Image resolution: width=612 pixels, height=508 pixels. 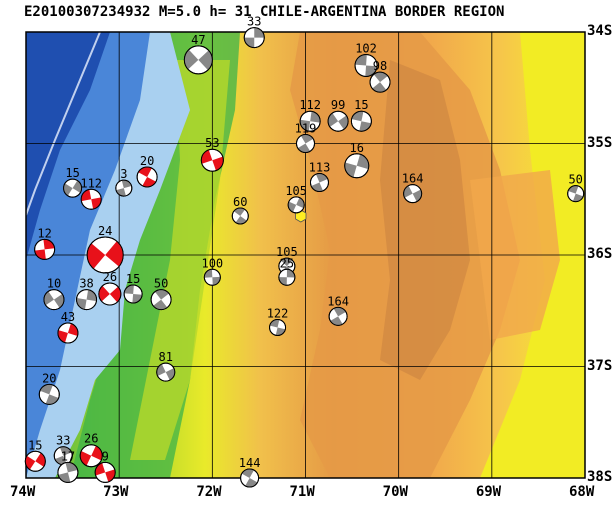 What do you see at coordinates (68, 146) in the screenshot?
I see `ocean-deep` at bounding box center [68, 146].